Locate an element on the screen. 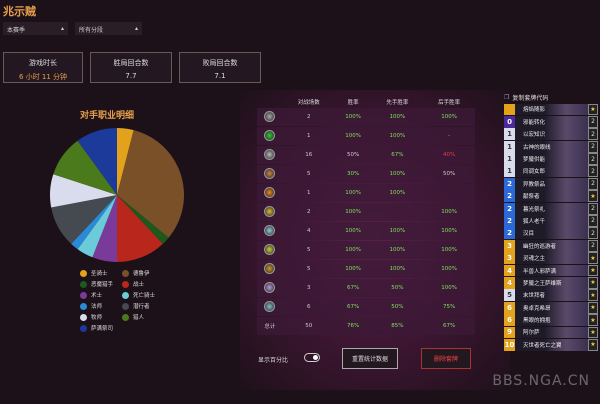  card-name: 奥卓克希昂 is located at coordinates (551, 307).